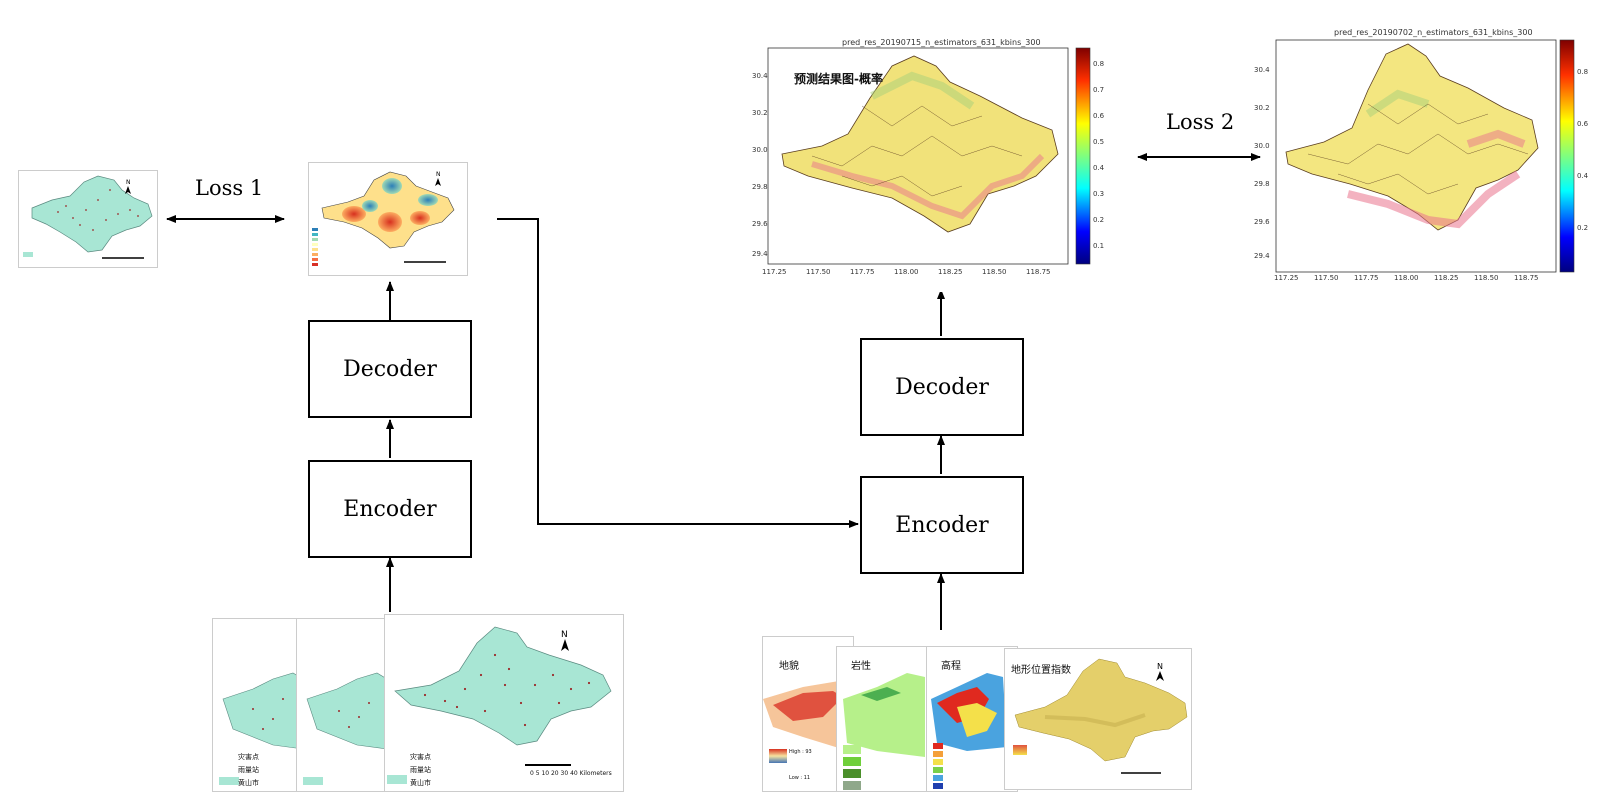  I want to click on left-legend-item-3: 黄山市, so click(248, 783).